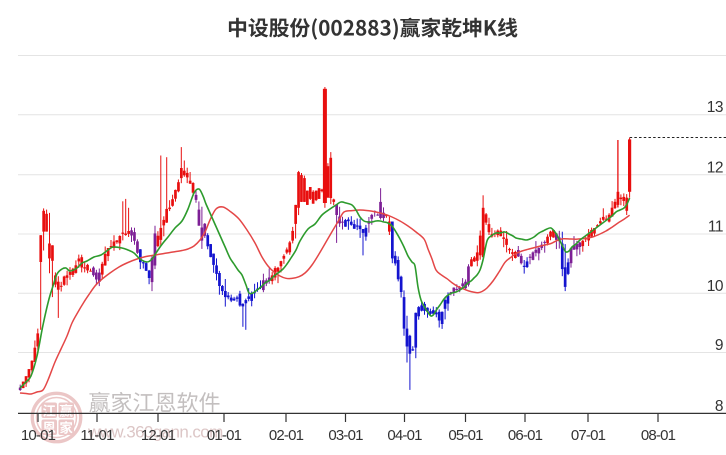 This screenshot has width=726, height=455. I want to click on svg-text: 11-01, so click(97, 435).